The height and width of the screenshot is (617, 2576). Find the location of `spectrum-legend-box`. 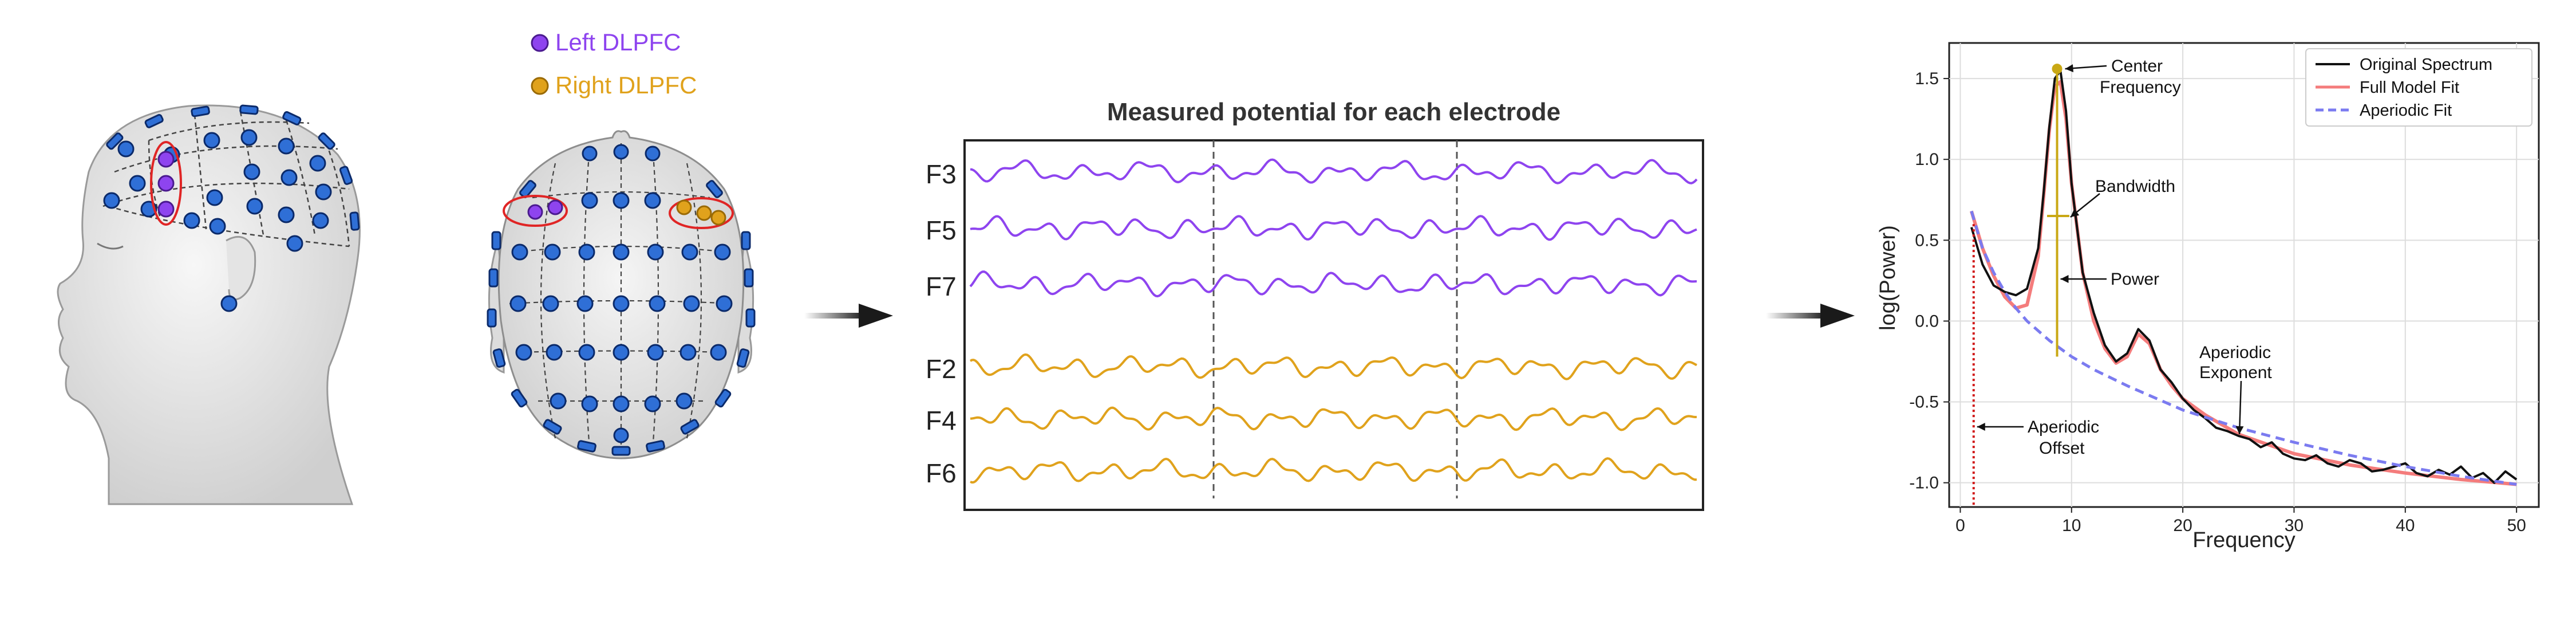

spectrum-legend-box is located at coordinates (2418, 87).